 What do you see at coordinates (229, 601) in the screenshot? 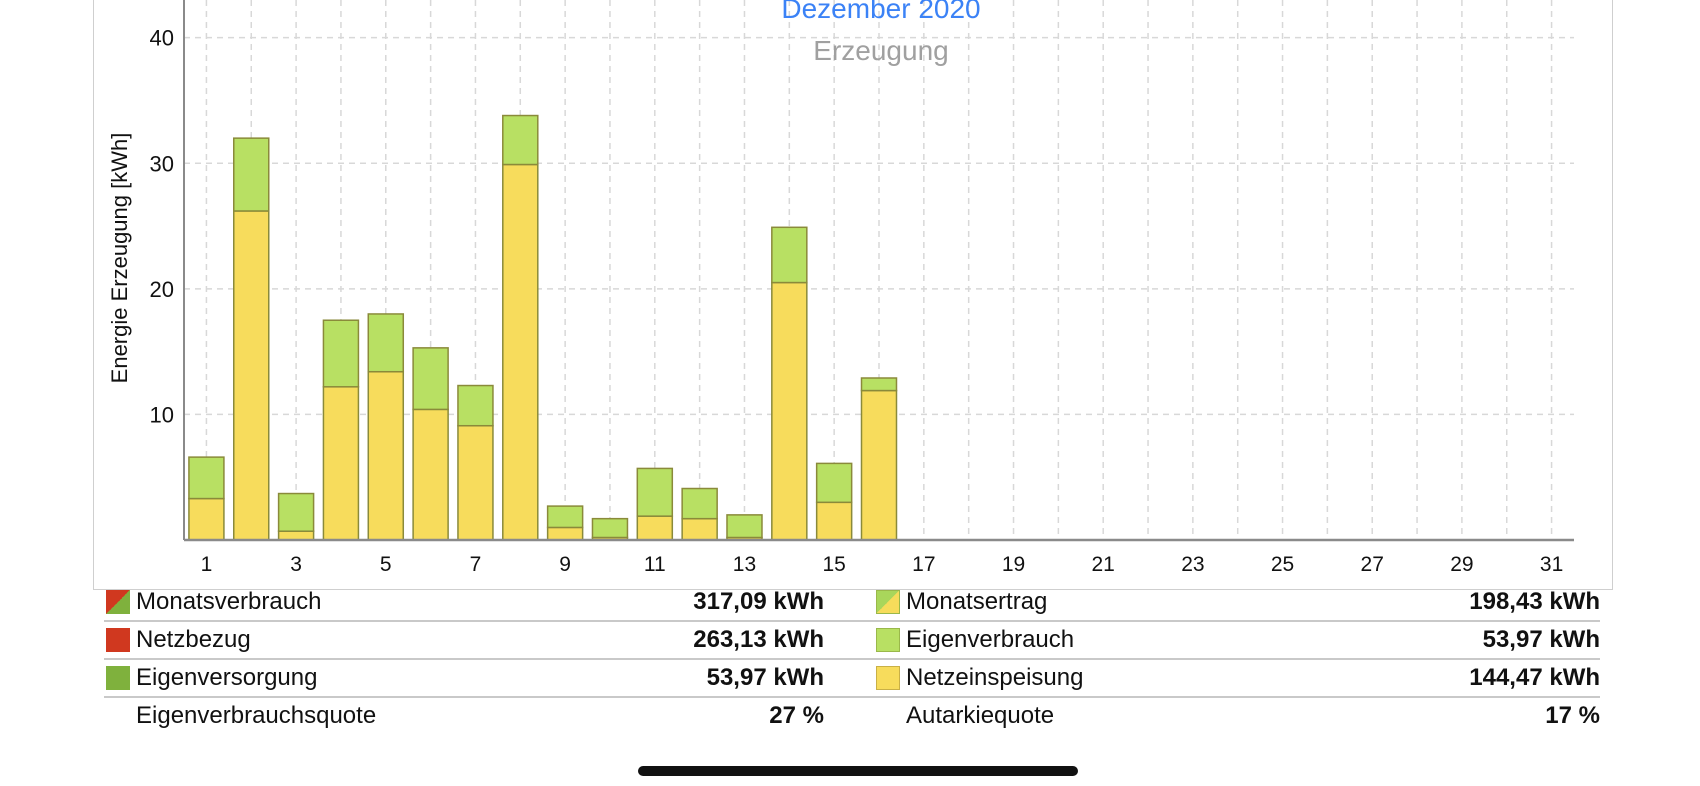
I see `stat-label: Monatsverbrauch` at bounding box center [229, 601].